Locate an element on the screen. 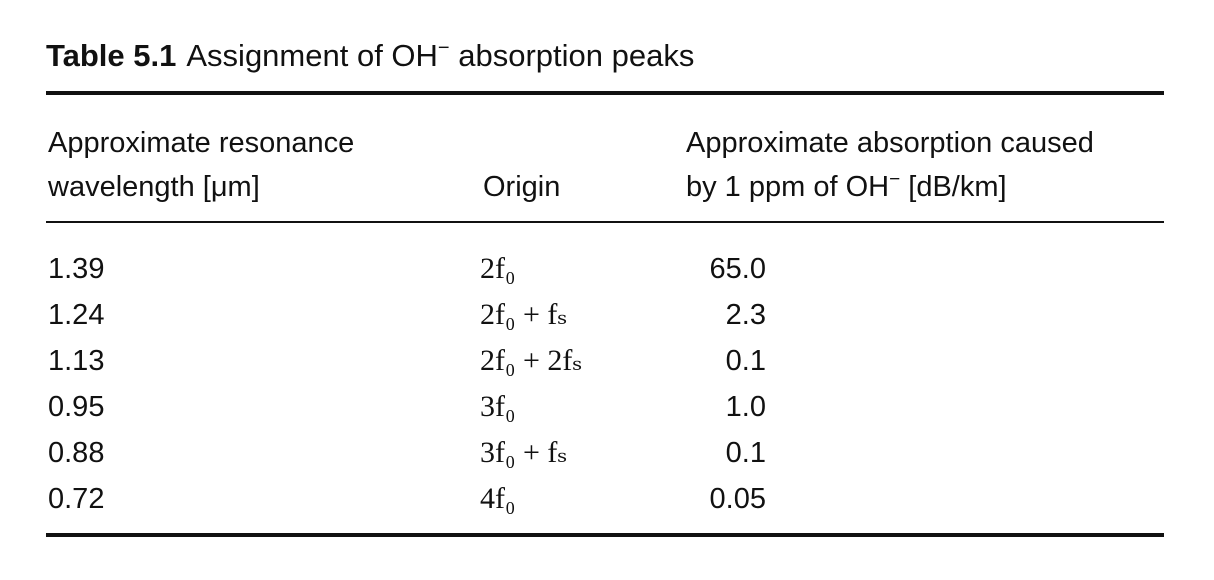  absorption-cell: 0.05 is located at coordinates (737, 499).